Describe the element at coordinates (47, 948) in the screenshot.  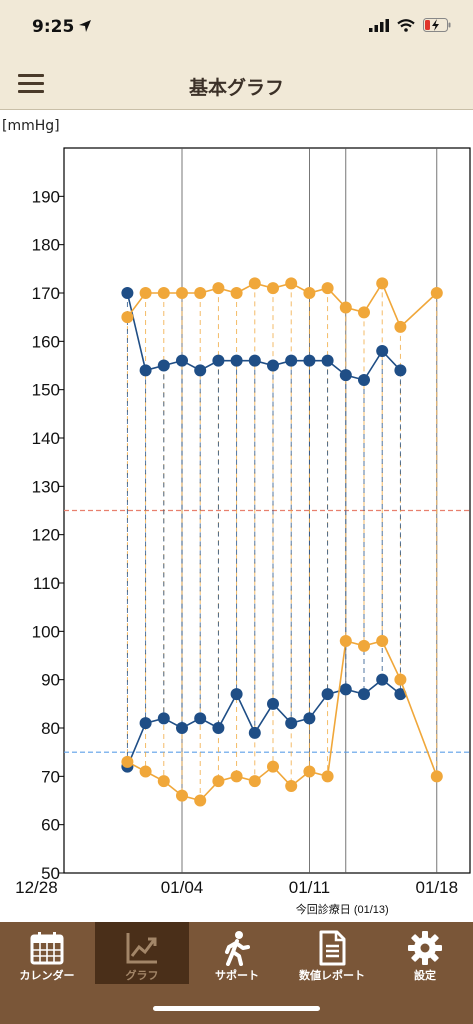
I see `calendar-icon` at that location.